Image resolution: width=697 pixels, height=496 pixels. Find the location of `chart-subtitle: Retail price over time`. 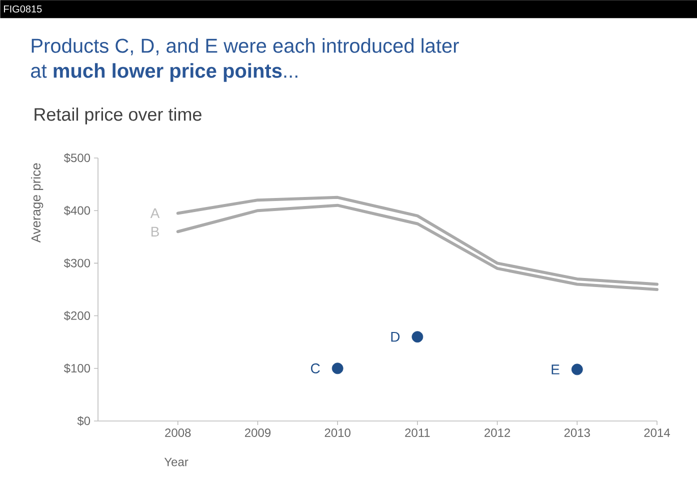

chart-subtitle: Retail price over time is located at coordinates (118, 116).